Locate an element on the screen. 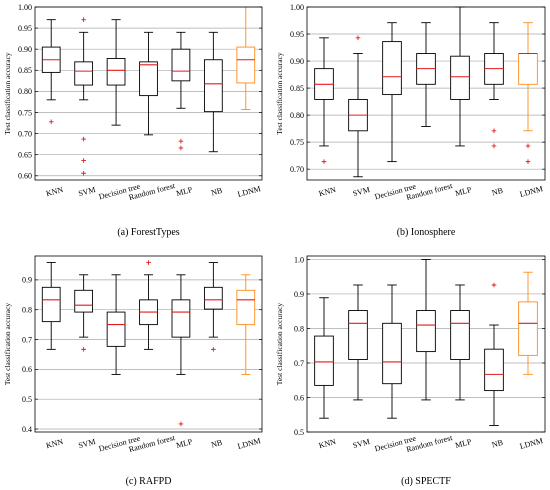 The width and height of the screenshot is (550, 490). y-tick-label: 0.90 is located at coordinates (25, 49).